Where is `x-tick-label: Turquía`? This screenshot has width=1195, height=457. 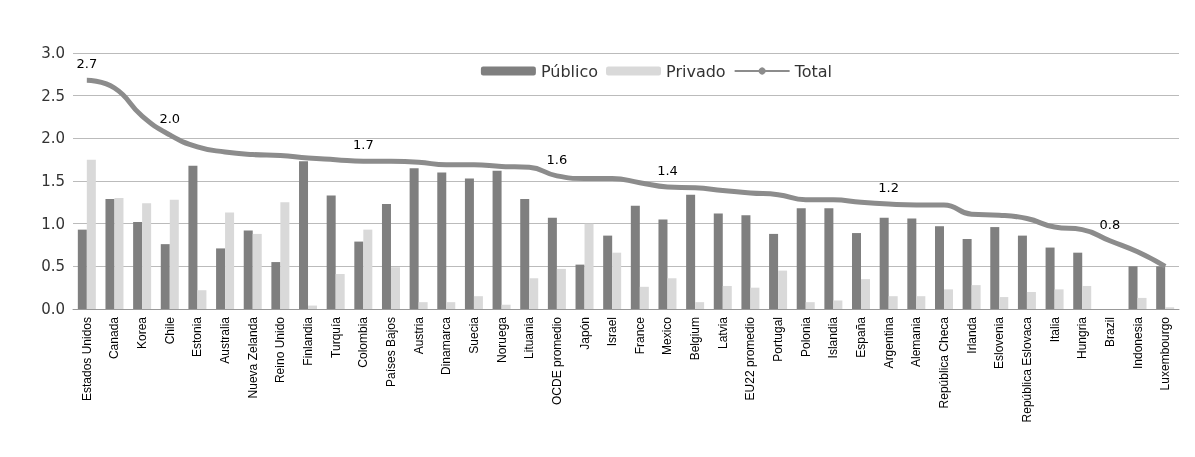
x-tick-label: Turquía is located at coordinates (335, 337).